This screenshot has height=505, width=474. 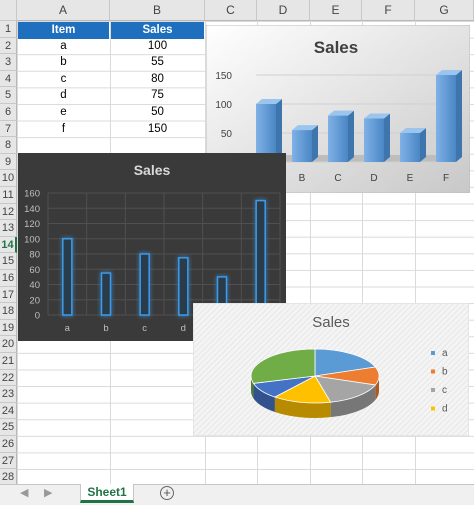 What do you see at coordinates (167, 493) in the screenshot?
I see `add-sheet-button: +` at bounding box center [167, 493].